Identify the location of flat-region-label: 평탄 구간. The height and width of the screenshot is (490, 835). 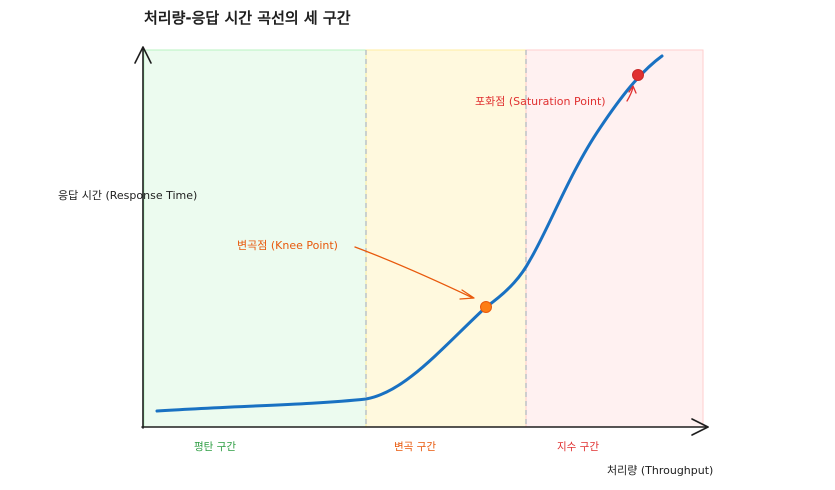
(215, 447).